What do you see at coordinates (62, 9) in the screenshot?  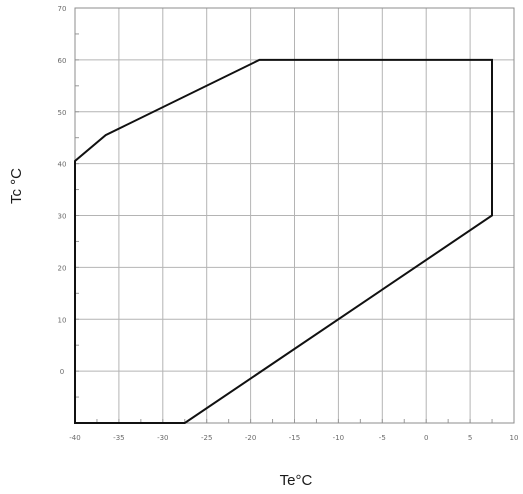 I see `y-tick-label: 70` at bounding box center [62, 9].